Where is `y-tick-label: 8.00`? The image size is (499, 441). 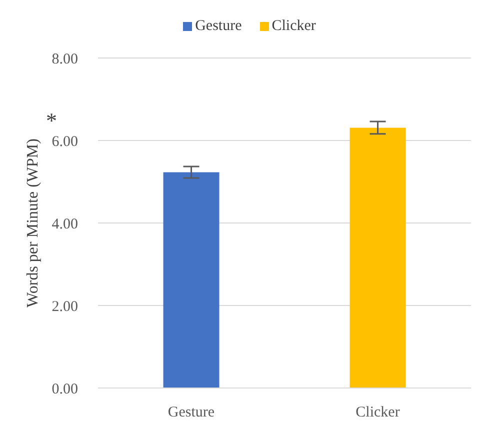
y-tick-label: 8.00 is located at coordinates (65, 59).